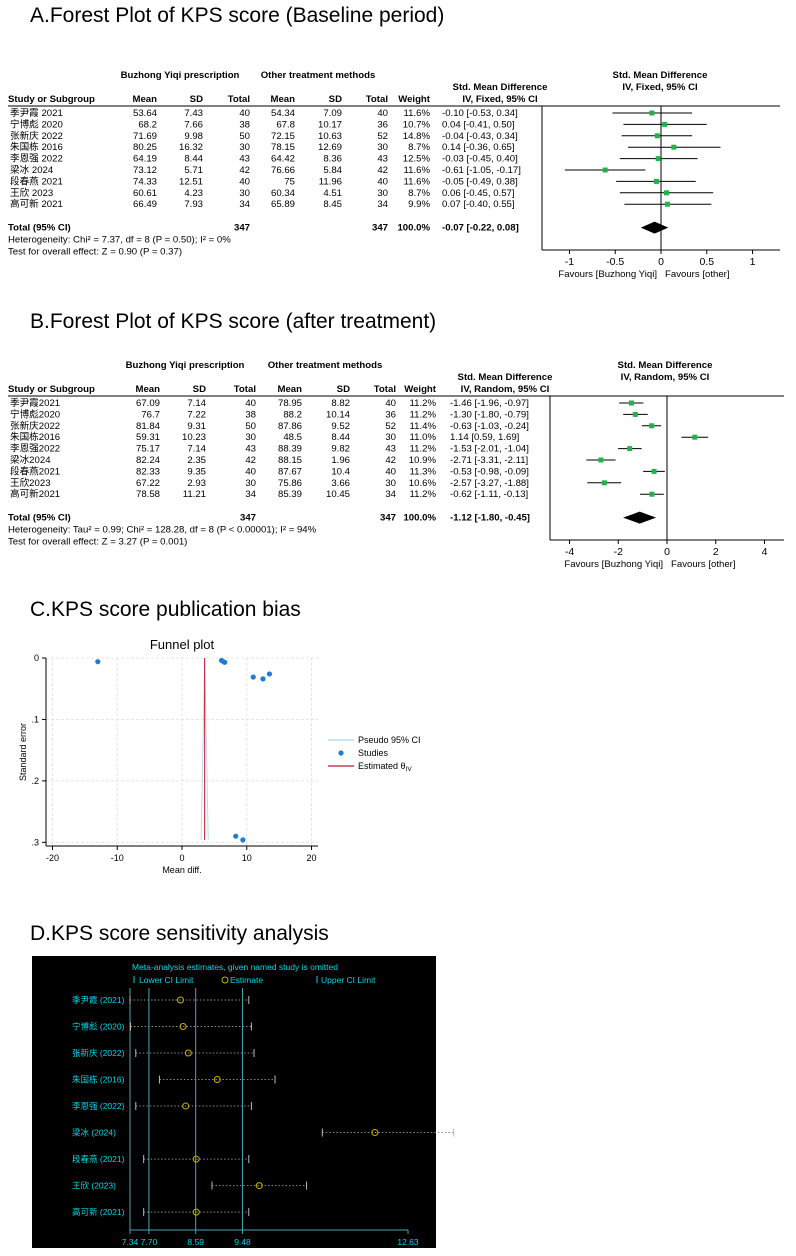  I want to click on column-header: Mean, so click(147, 389).